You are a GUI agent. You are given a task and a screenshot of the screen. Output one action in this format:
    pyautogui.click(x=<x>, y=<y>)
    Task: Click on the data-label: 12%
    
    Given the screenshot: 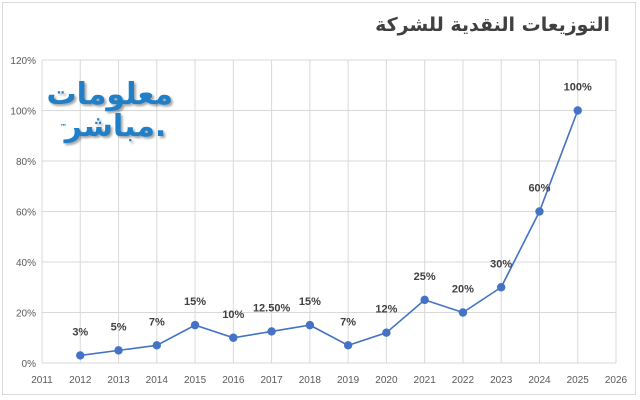 What is the action you would take?
    pyautogui.click(x=386, y=310)
    